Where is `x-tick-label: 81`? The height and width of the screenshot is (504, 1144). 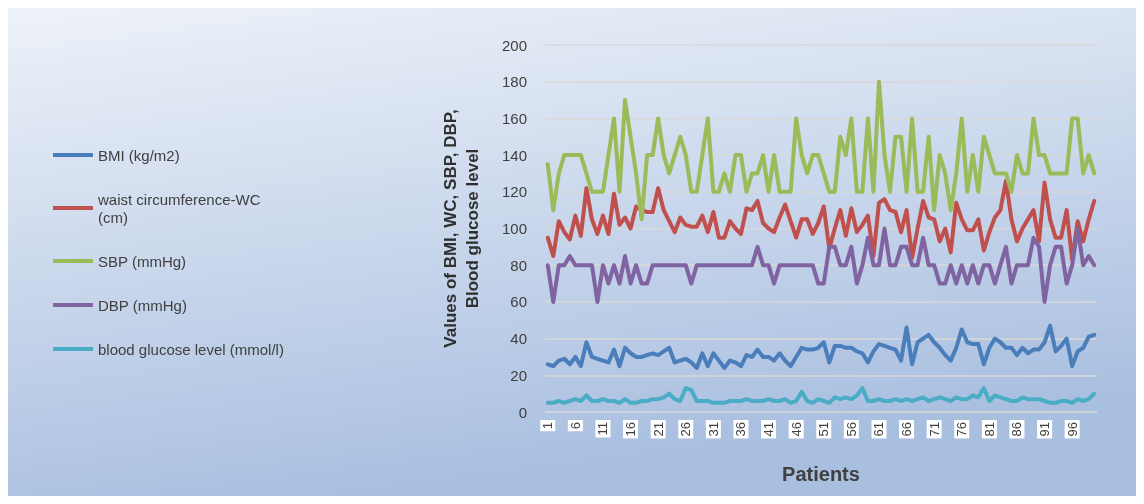
x-tick-label: 81 is located at coordinates (989, 429).